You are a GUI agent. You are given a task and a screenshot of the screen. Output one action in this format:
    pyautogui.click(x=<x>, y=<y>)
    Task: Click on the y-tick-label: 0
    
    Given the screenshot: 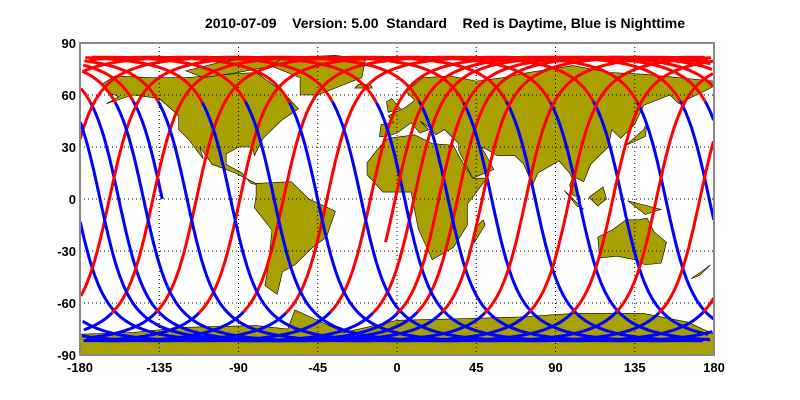 What is the action you would take?
    pyautogui.click(x=72, y=199)
    